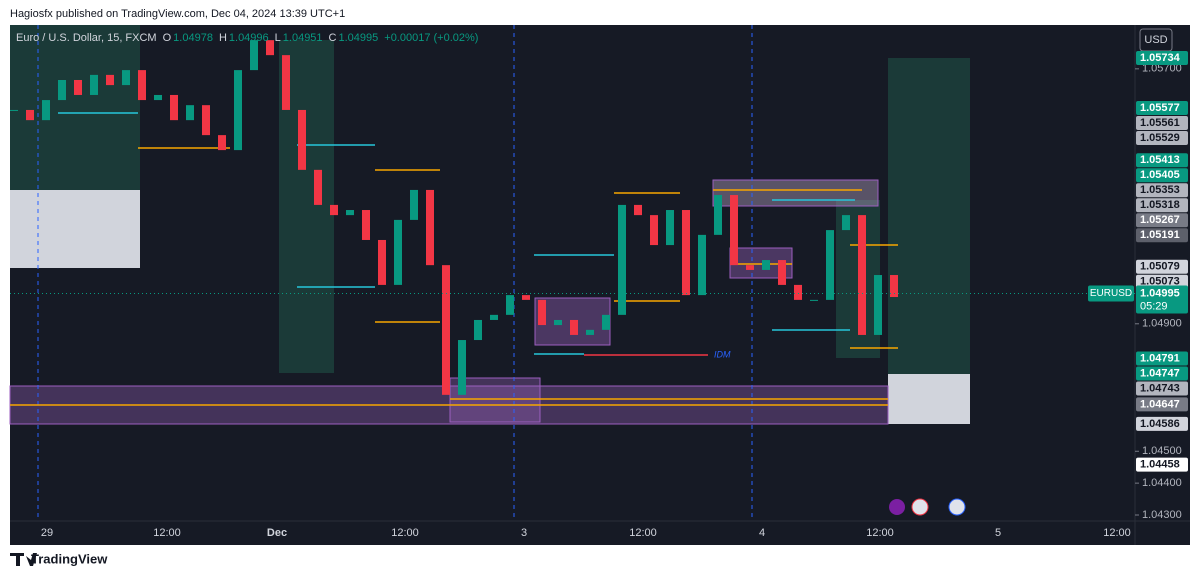 The height and width of the screenshot is (574, 1200). I want to click on idm-label: IDM, so click(722, 354).